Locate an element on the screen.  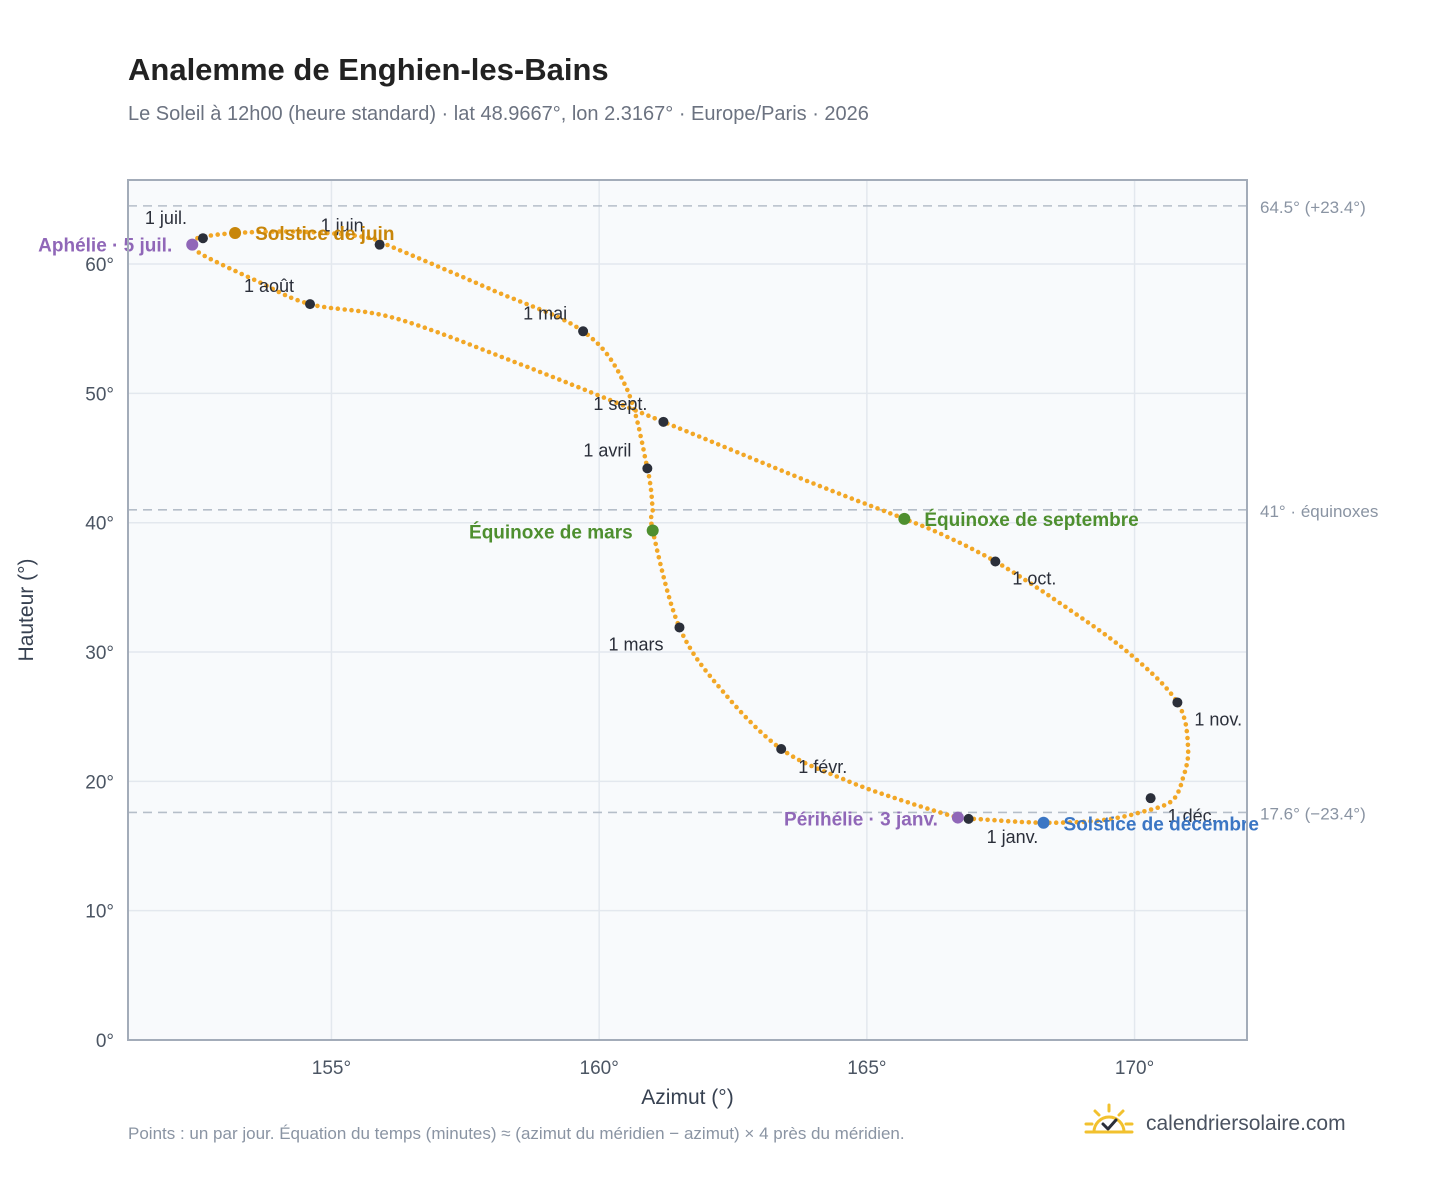
month-label: 1 juin is located at coordinates (342, 226).